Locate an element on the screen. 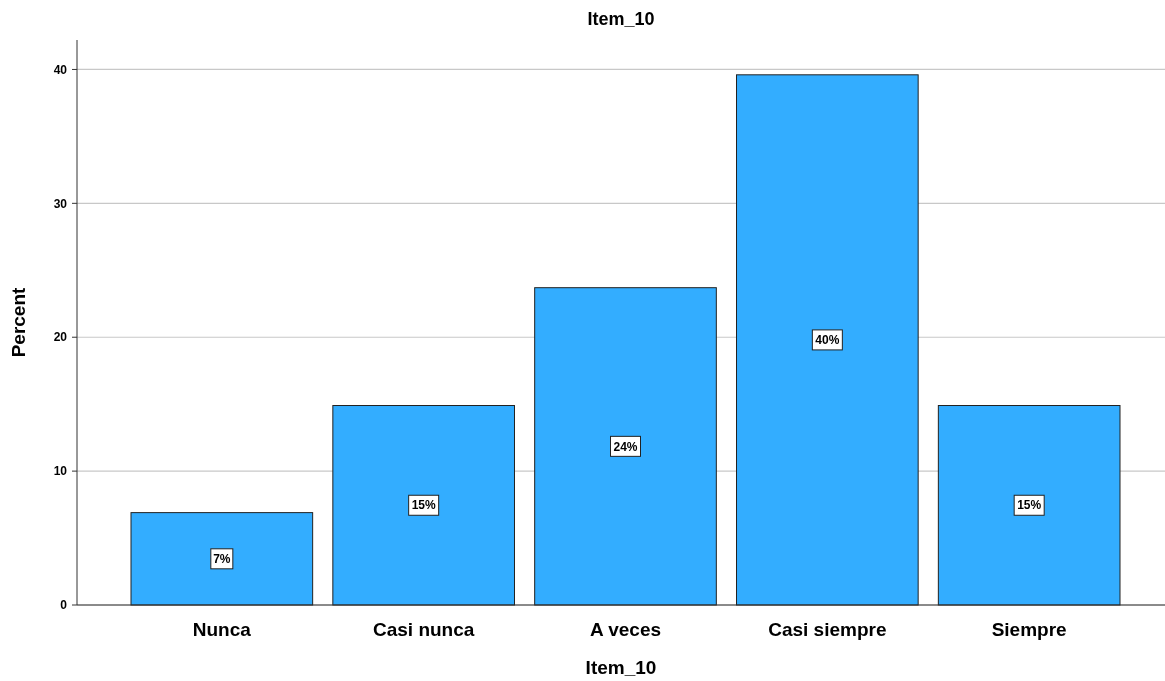 The height and width of the screenshot is (681, 1165). x-tick-label: Casi siempre is located at coordinates (827, 629).